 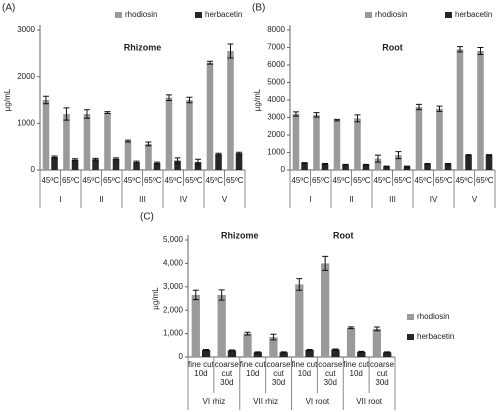 What do you see at coordinates (258, 8) in the screenshot?
I see `panel-label: (B)` at bounding box center [258, 8].